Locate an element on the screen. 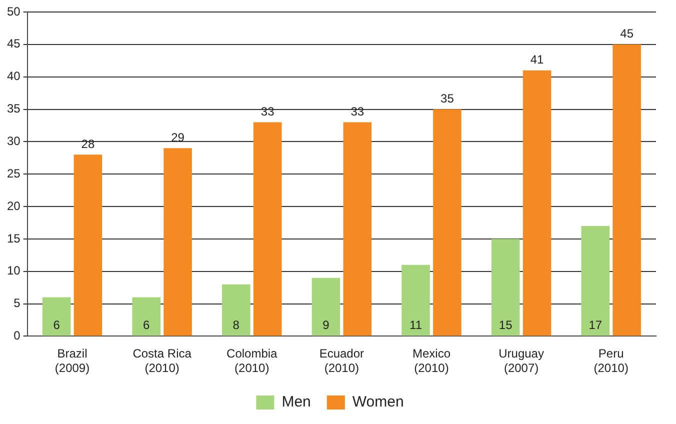  x-tick-label: Ecuador (2010) is located at coordinates (341, 361).